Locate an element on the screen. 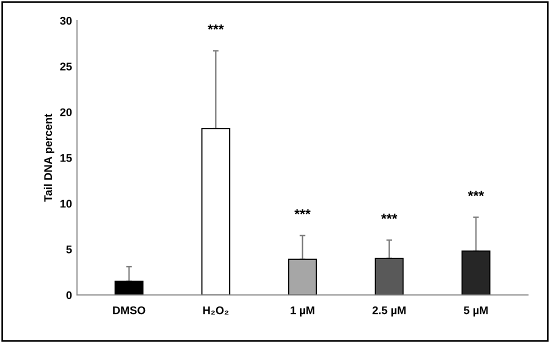 Image resolution: width=550 pixels, height=343 pixels. x-tick-label: 5 µM is located at coordinates (476, 311).